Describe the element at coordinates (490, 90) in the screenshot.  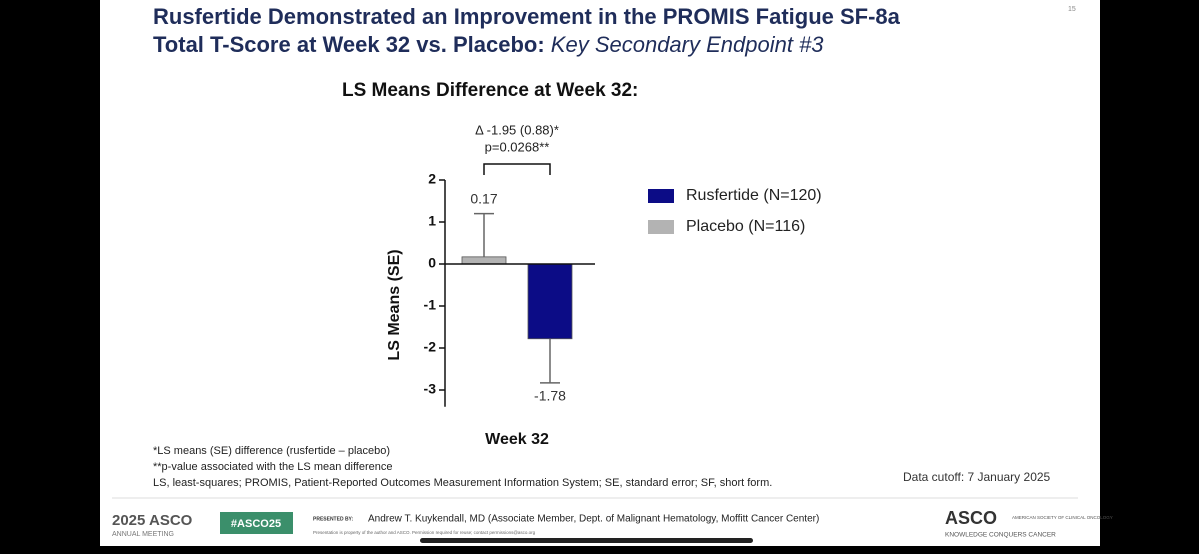
I see `chart-title: LS Means Difference at Week 32:` at that location.